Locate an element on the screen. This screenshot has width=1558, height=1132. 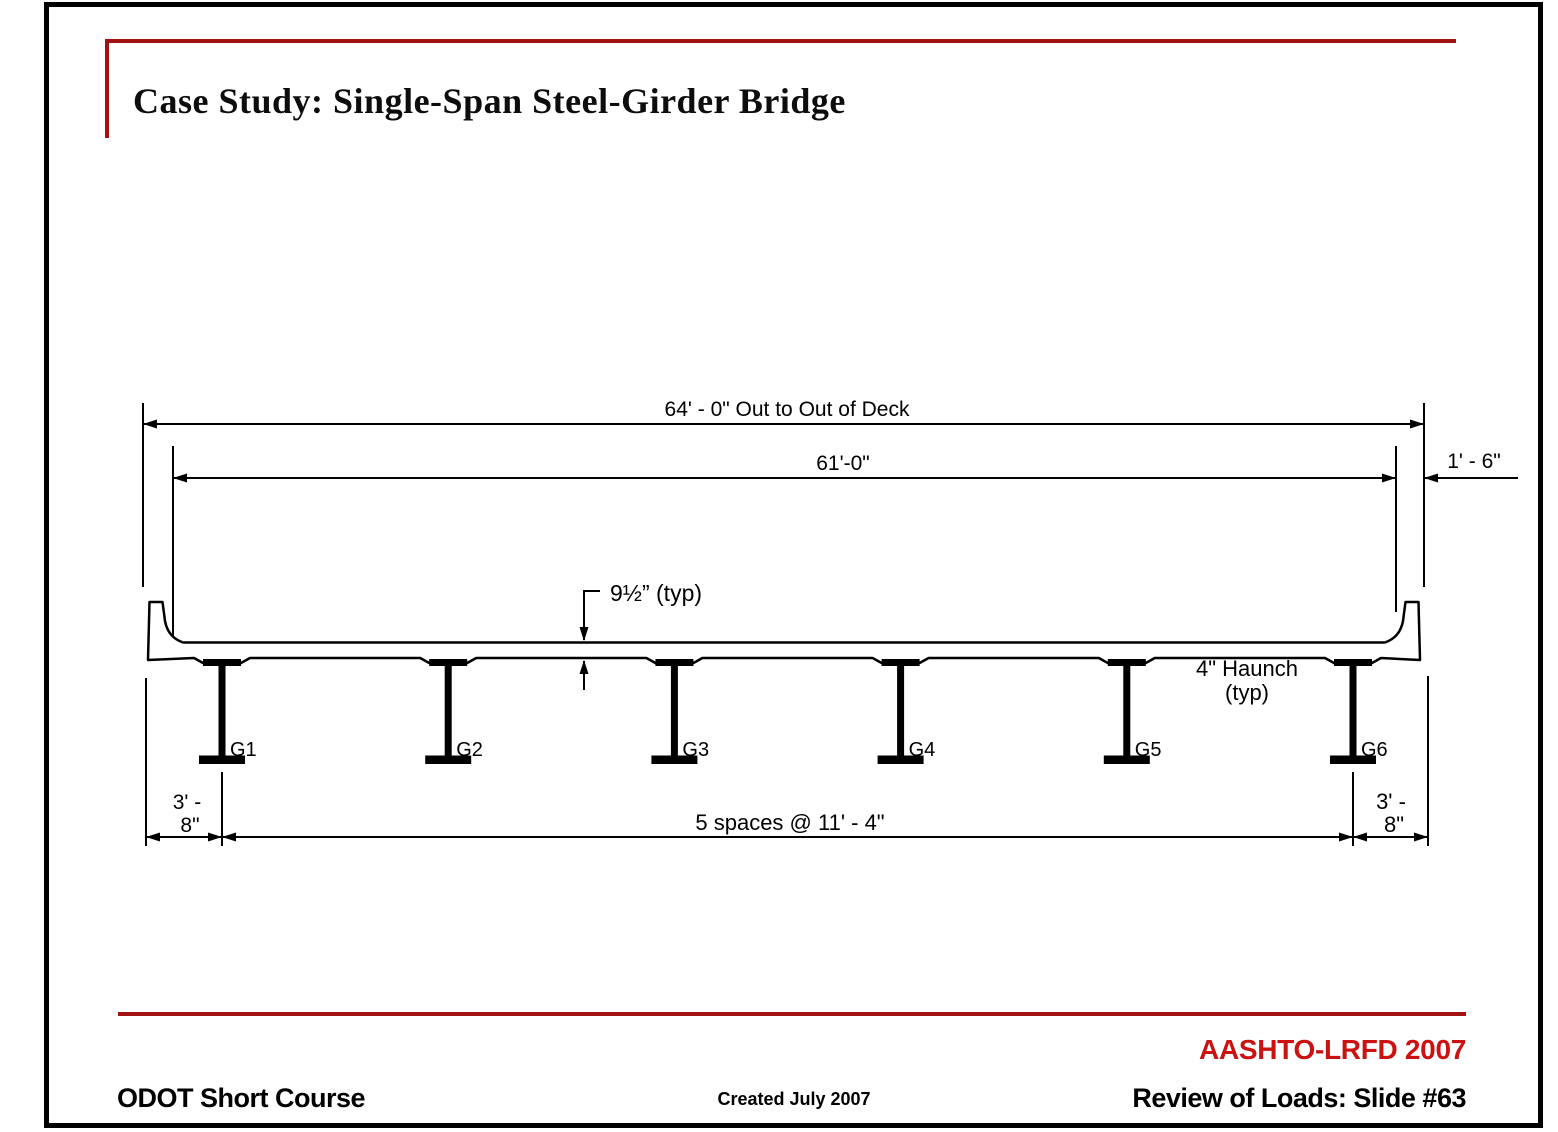
girder-g2-label: G2 is located at coordinates (469, 750).